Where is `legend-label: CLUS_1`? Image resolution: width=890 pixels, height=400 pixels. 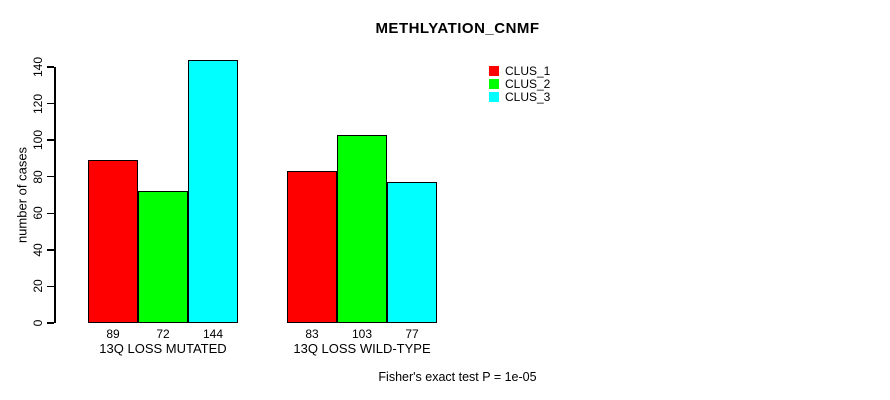 legend-label: CLUS_1 is located at coordinates (528, 70).